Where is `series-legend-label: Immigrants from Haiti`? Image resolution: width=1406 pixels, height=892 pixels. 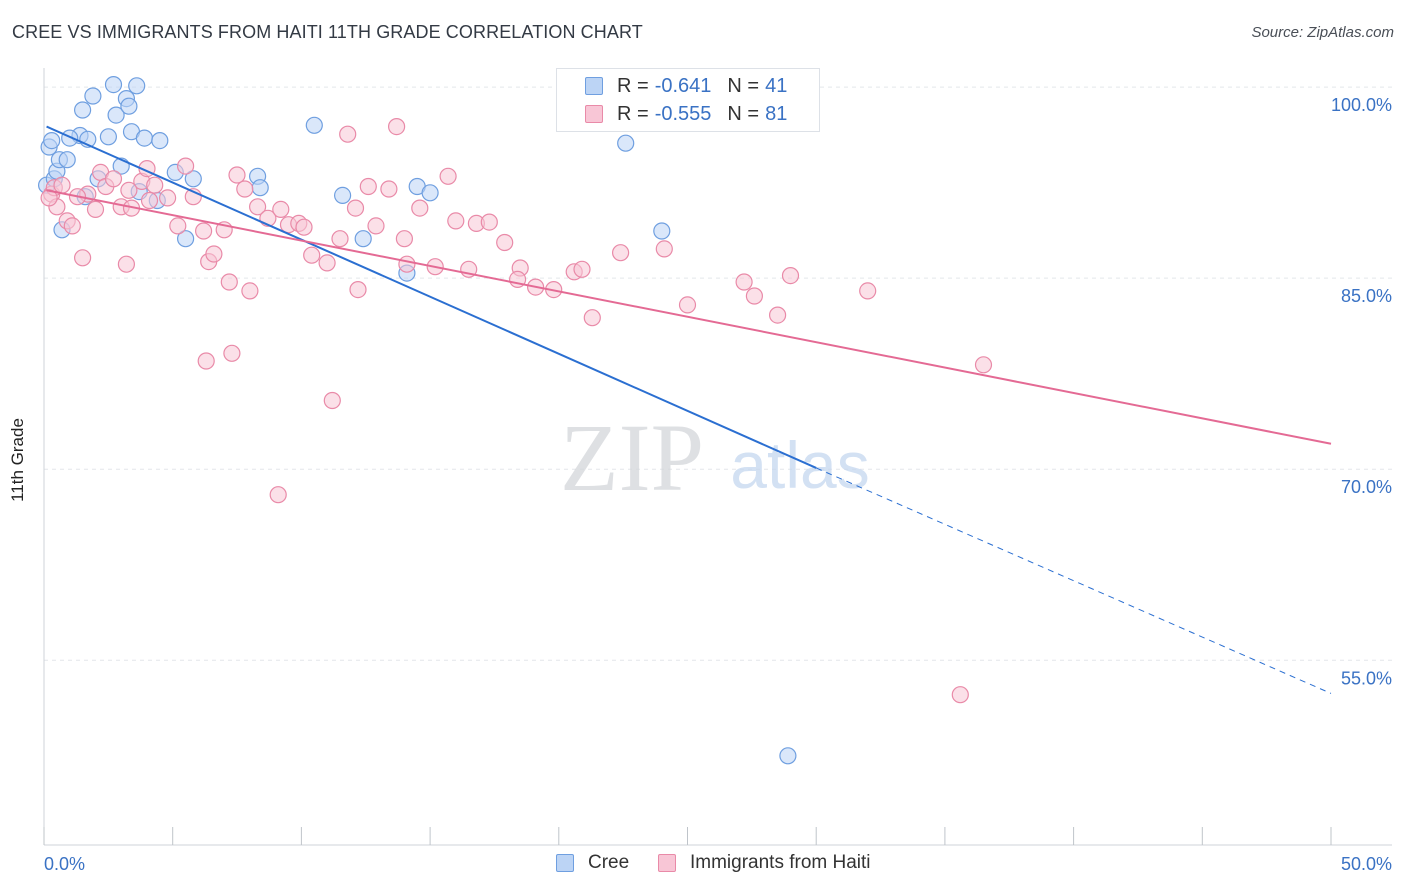
series-legend-label: Immigrants from Haiti is located at coordinates (780, 862).